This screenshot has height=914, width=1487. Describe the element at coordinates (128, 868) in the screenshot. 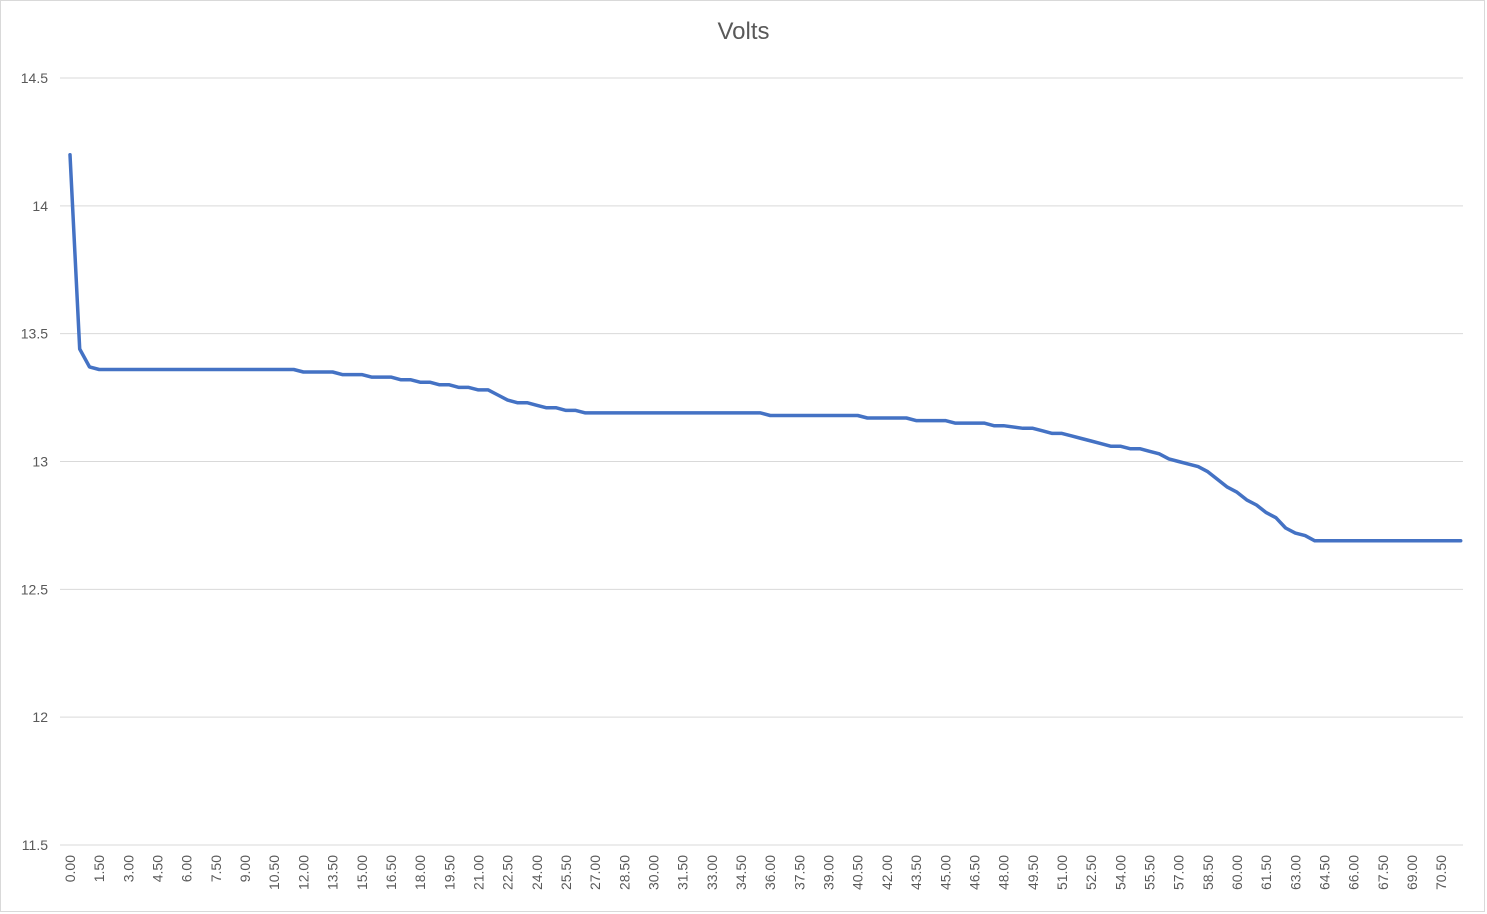

I see `x-tick-label: 3.00` at that location.